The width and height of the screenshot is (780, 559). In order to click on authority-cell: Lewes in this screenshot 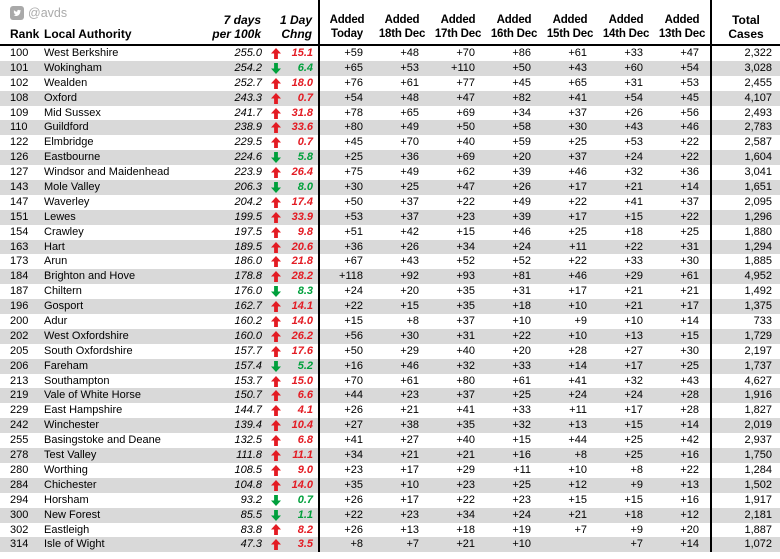, I will do `click(60, 216)`.